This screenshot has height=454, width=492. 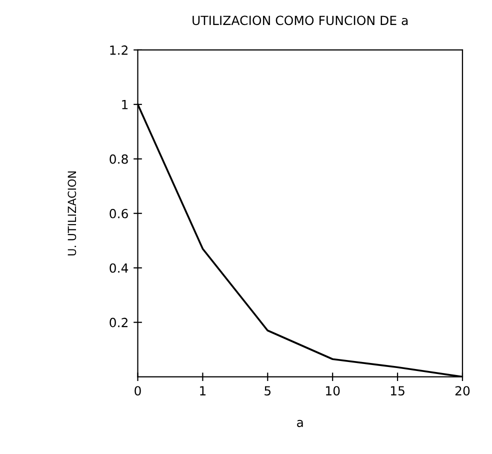 I want to click on x-axis-title: a, so click(x=300, y=424).